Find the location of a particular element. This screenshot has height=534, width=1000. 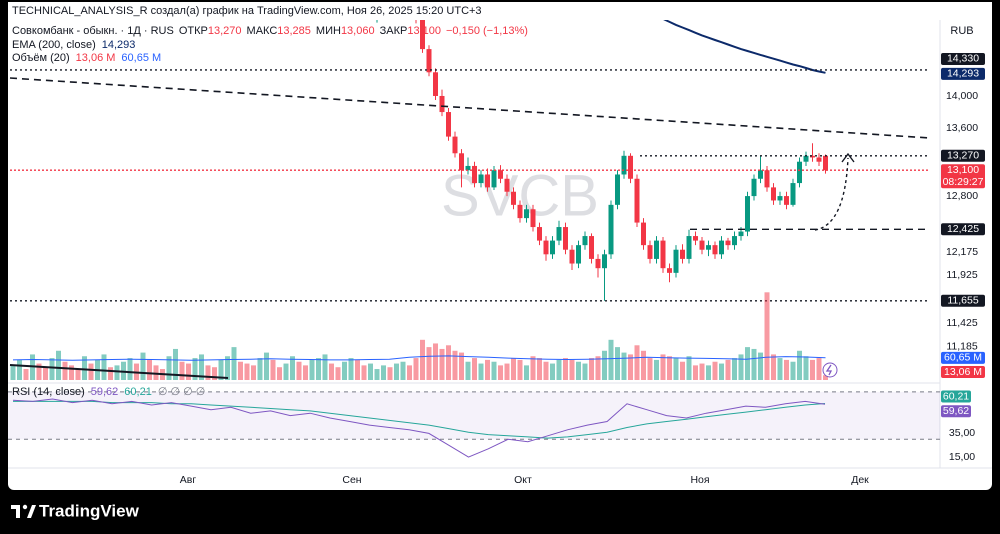

header-bar is located at coordinates (500, 11).